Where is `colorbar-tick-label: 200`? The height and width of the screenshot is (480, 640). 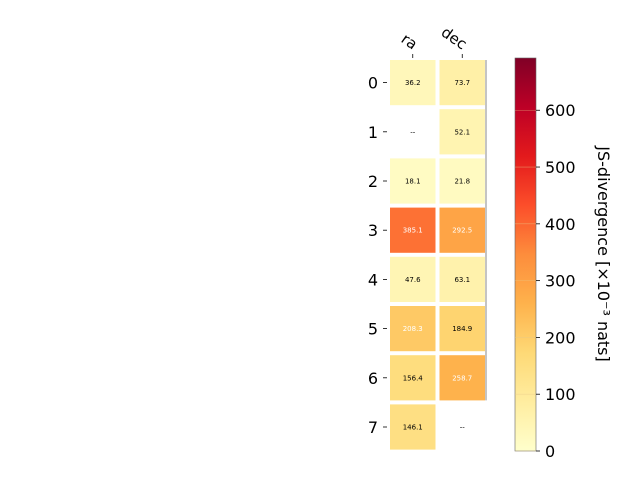
colorbar-tick-label: 200 is located at coordinates (560, 337).